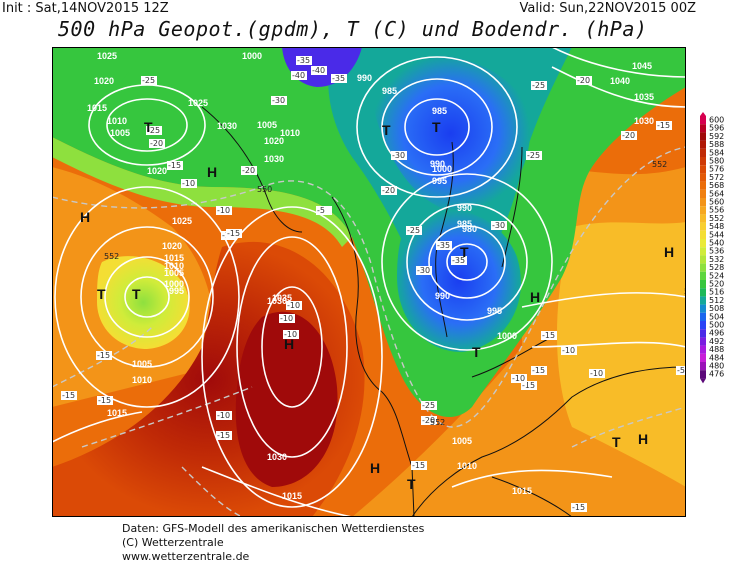 The image size is (732, 565). What do you see at coordinates (716, 234) in the screenshot?
I see `legend-label: 544` at bounding box center [716, 234].